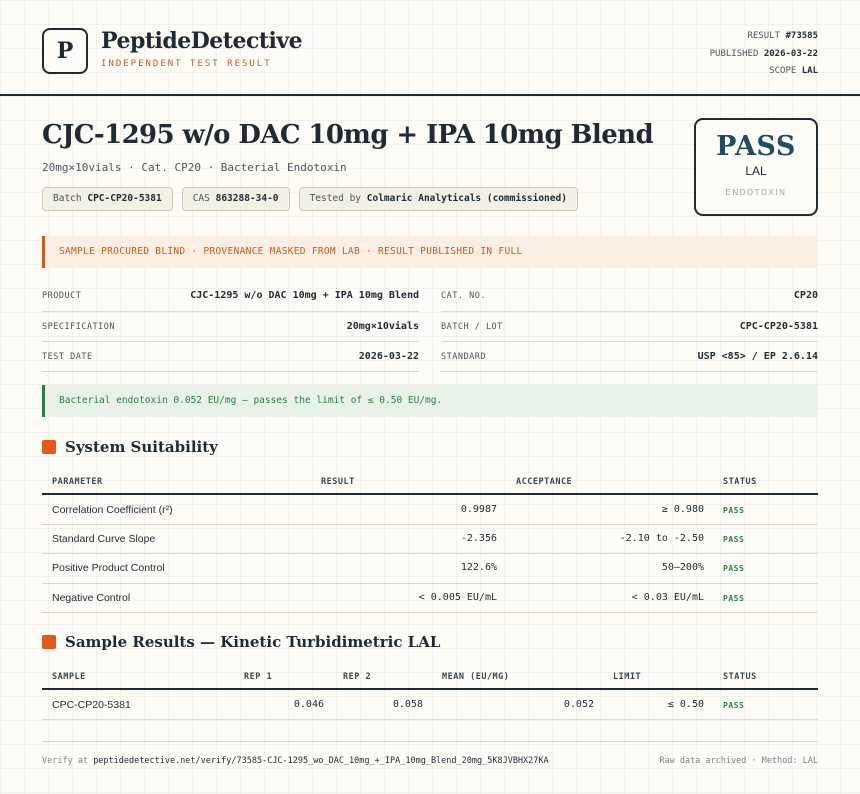 Image resolution: width=860 pixels, height=794 pixels. Describe the element at coordinates (478, 567) in the screenshot. I see `table-row-result: 122.6%` at that location.